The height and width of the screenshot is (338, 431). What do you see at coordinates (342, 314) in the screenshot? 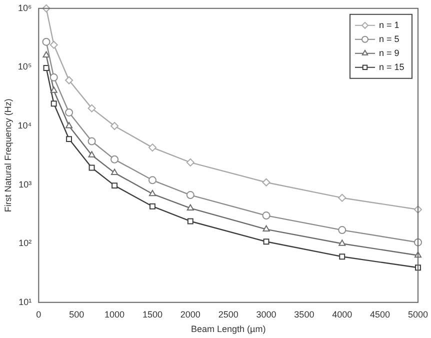
I see `x-tick-label: 4000` at bounding box center [342, 314].